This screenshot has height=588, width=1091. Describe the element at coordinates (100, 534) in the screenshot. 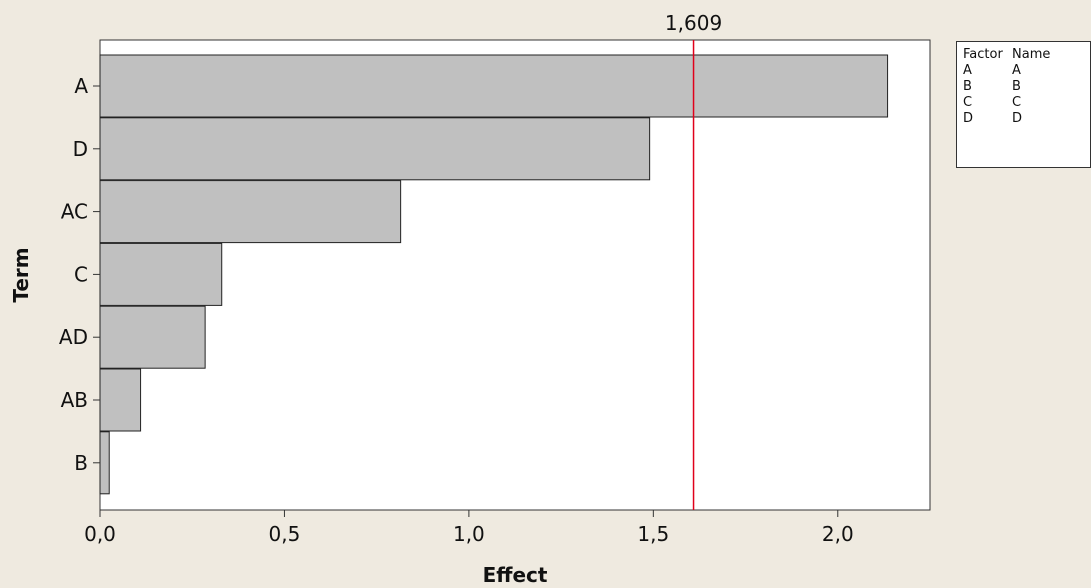

I see `x-tick-label: 0,0` at that location.